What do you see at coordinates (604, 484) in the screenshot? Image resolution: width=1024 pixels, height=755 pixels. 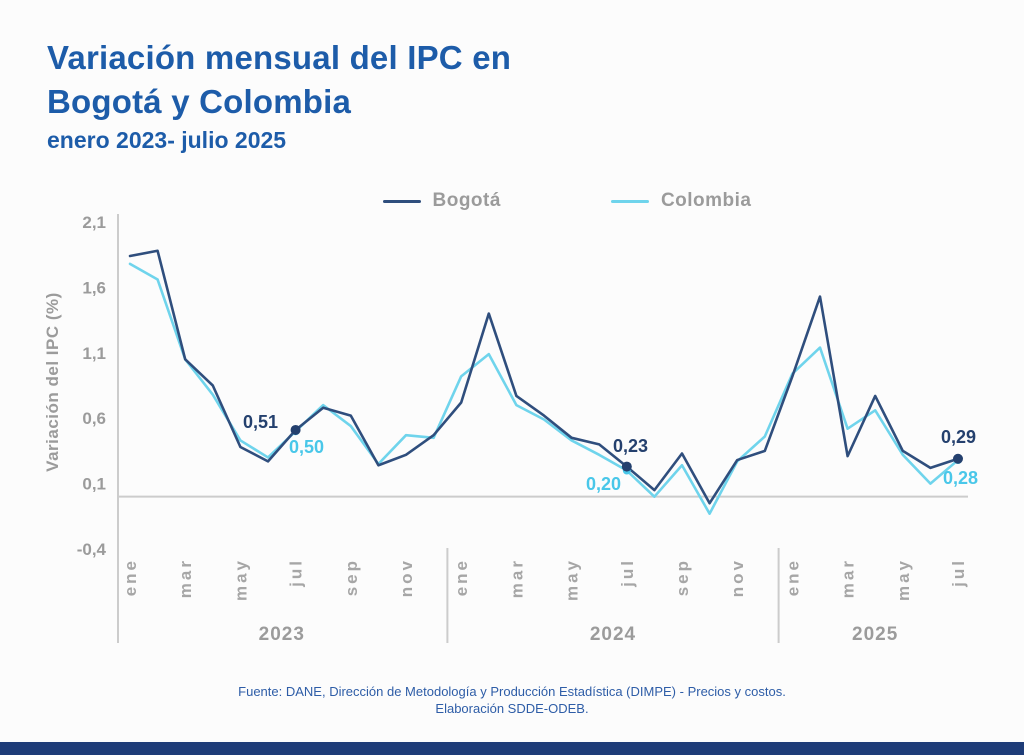 I see `annotation-colombia-jul-2024: 0,20` at bounding box center [604, 484].